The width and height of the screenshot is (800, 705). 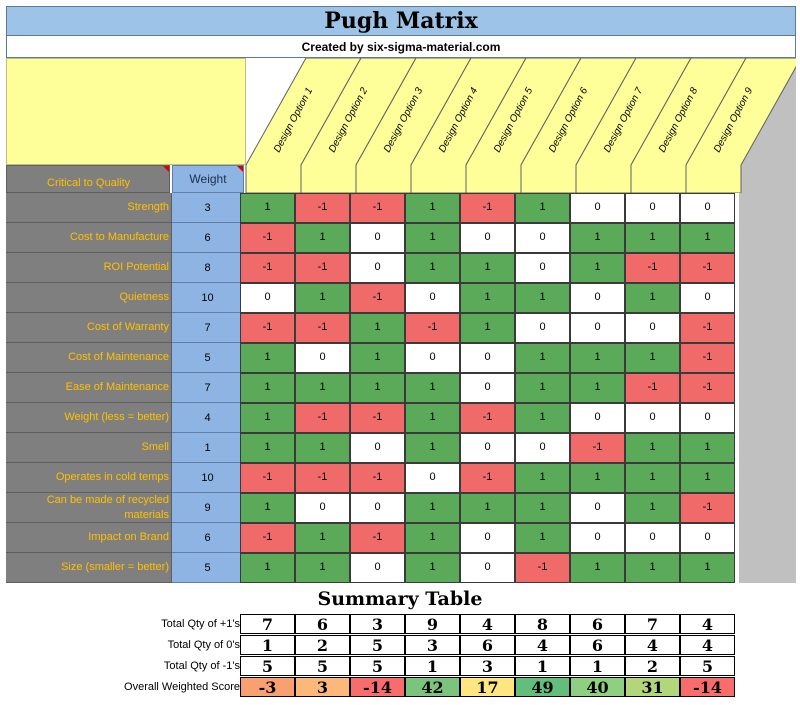 I want to click on summary-cell: 5, so click(x=322, y=666).